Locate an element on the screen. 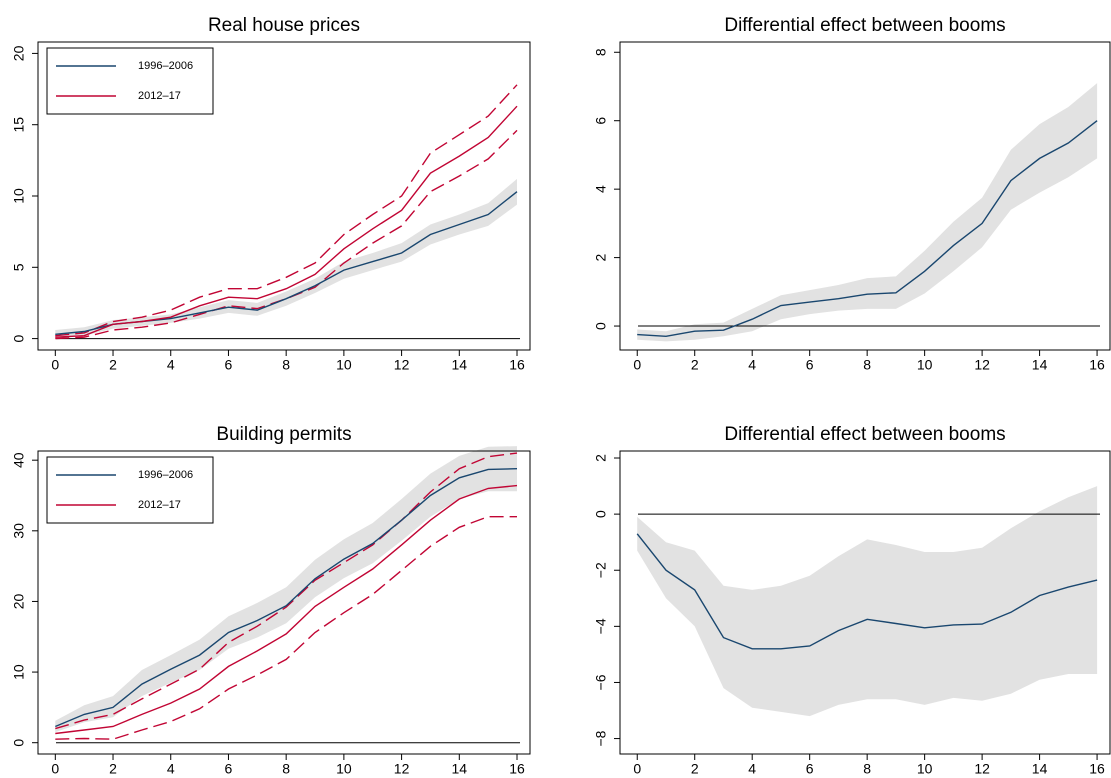 The width and height of the screenshot is (1111, 778). chart-title: Real house prices is located at coordinates (284, 25).